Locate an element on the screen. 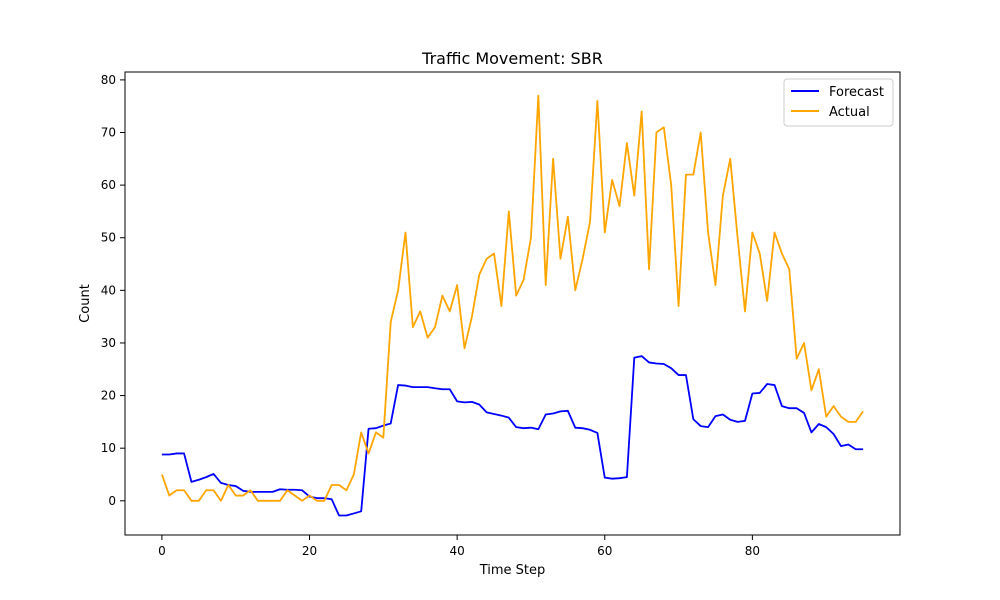 The image size is (1000, 600). y-tick-label: 50 is located at coordinates (108, 238).